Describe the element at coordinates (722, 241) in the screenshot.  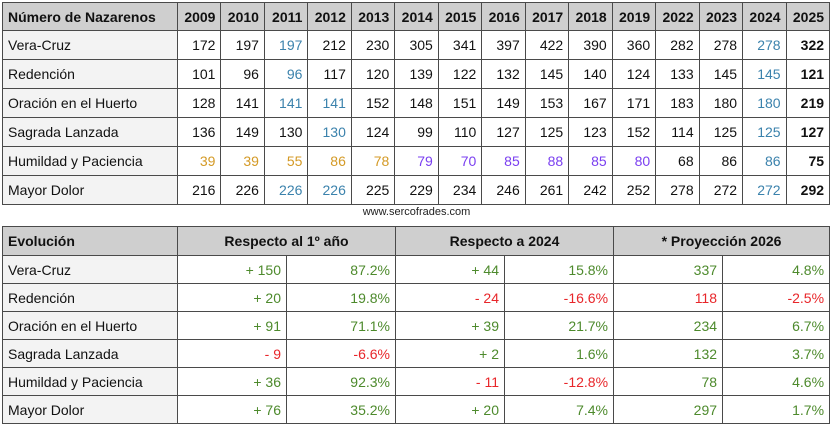
I see `group-header: * Proyección 2026` at that location.